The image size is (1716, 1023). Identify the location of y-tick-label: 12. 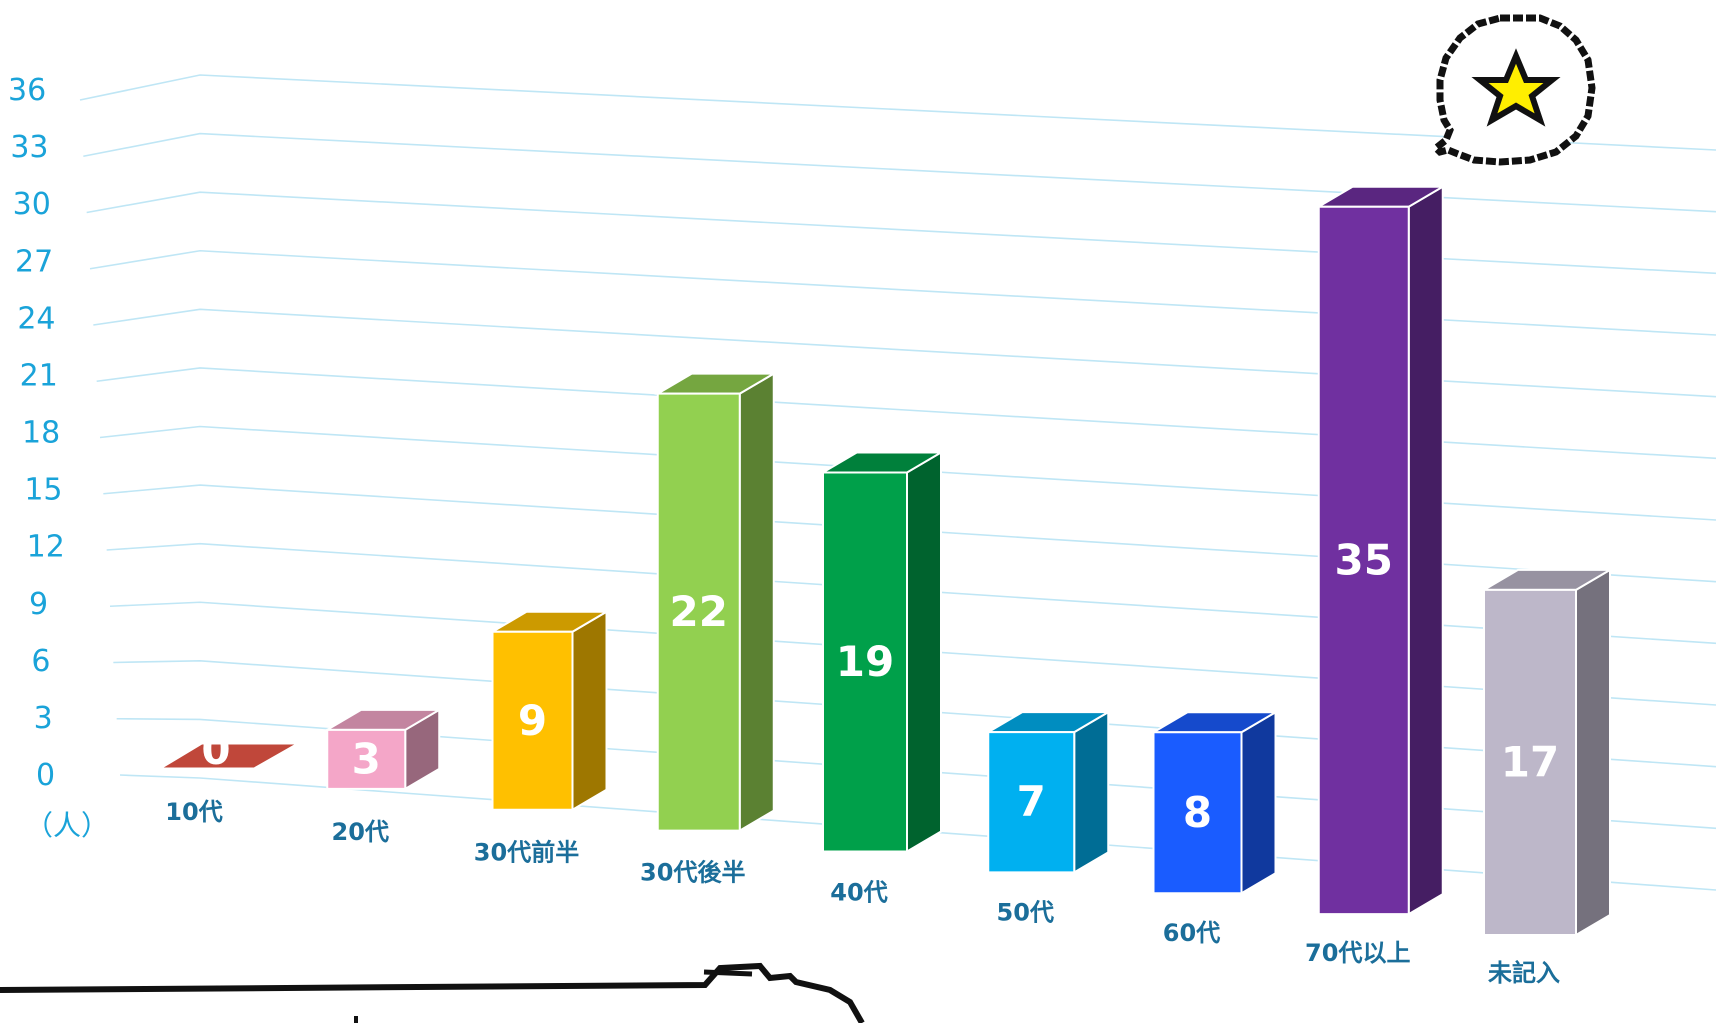
(46, 547).